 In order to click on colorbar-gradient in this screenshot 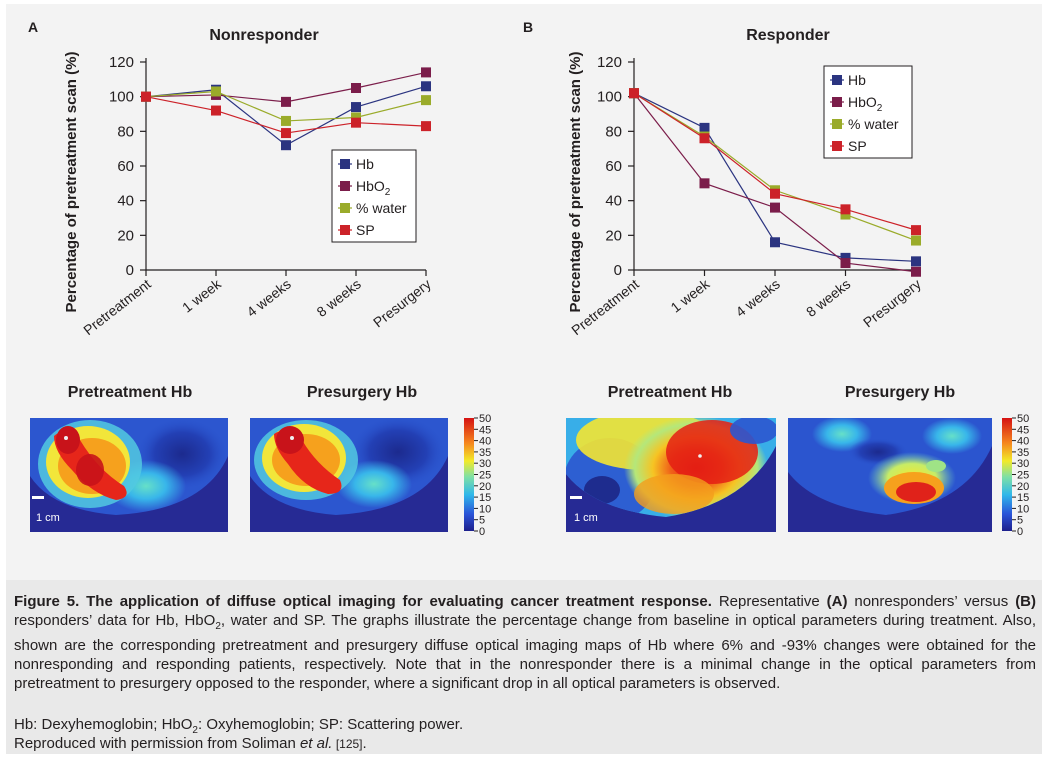, I will do `click(469, 474)`.